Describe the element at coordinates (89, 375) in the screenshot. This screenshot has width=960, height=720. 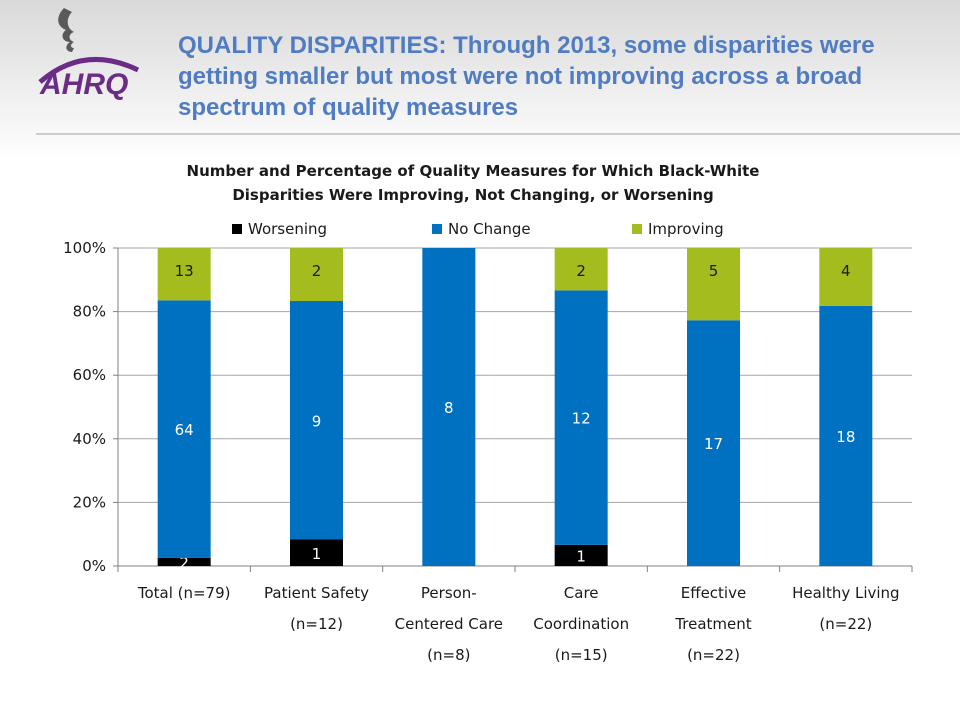
I see `y-tick-label: 60%` at that location.